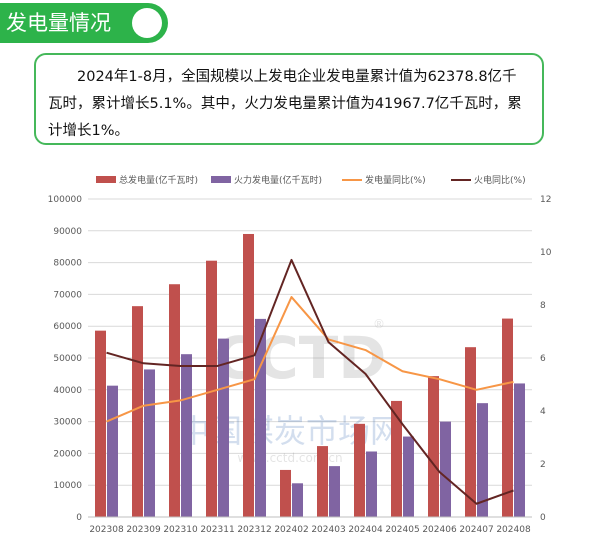  I want to click on x-tick-label: 202308, so click(106, 530).